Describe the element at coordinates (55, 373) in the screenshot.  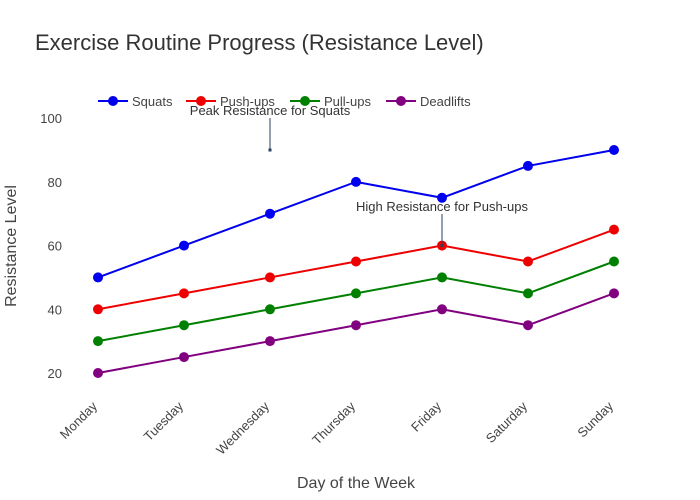
I see `y-tick-label: 20` at that location.